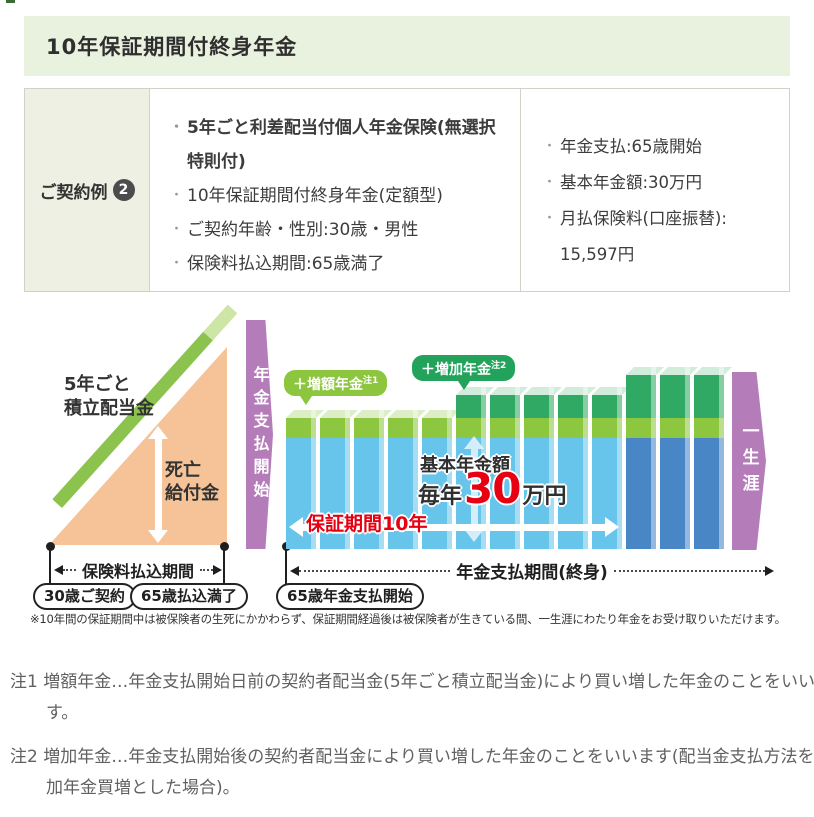 The width and height of the screenshot is (814, 817). I want to click on milestone-age30-contract: 30歳ご契約, so click(84, 596).